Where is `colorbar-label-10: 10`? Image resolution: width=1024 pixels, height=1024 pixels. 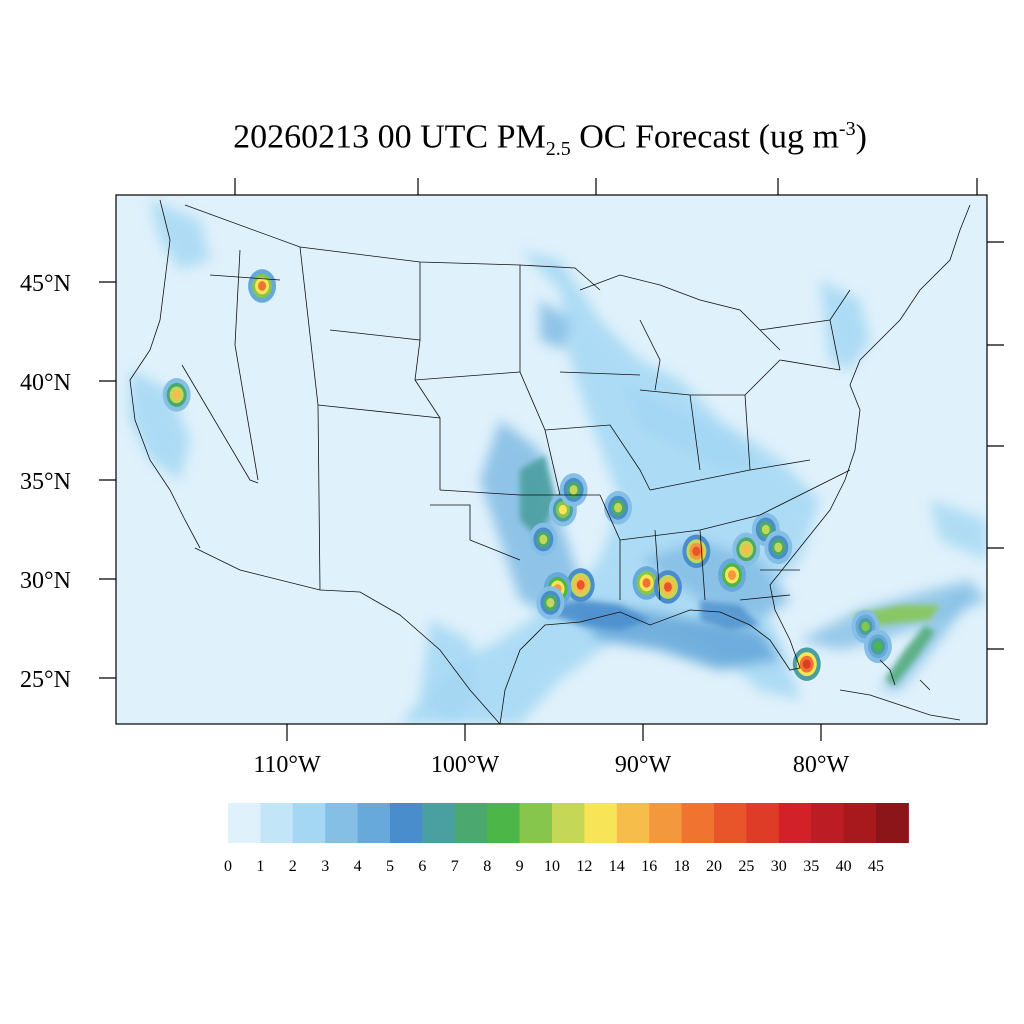
colorbar-label-10: 10 is located at coordinates (552, 866).